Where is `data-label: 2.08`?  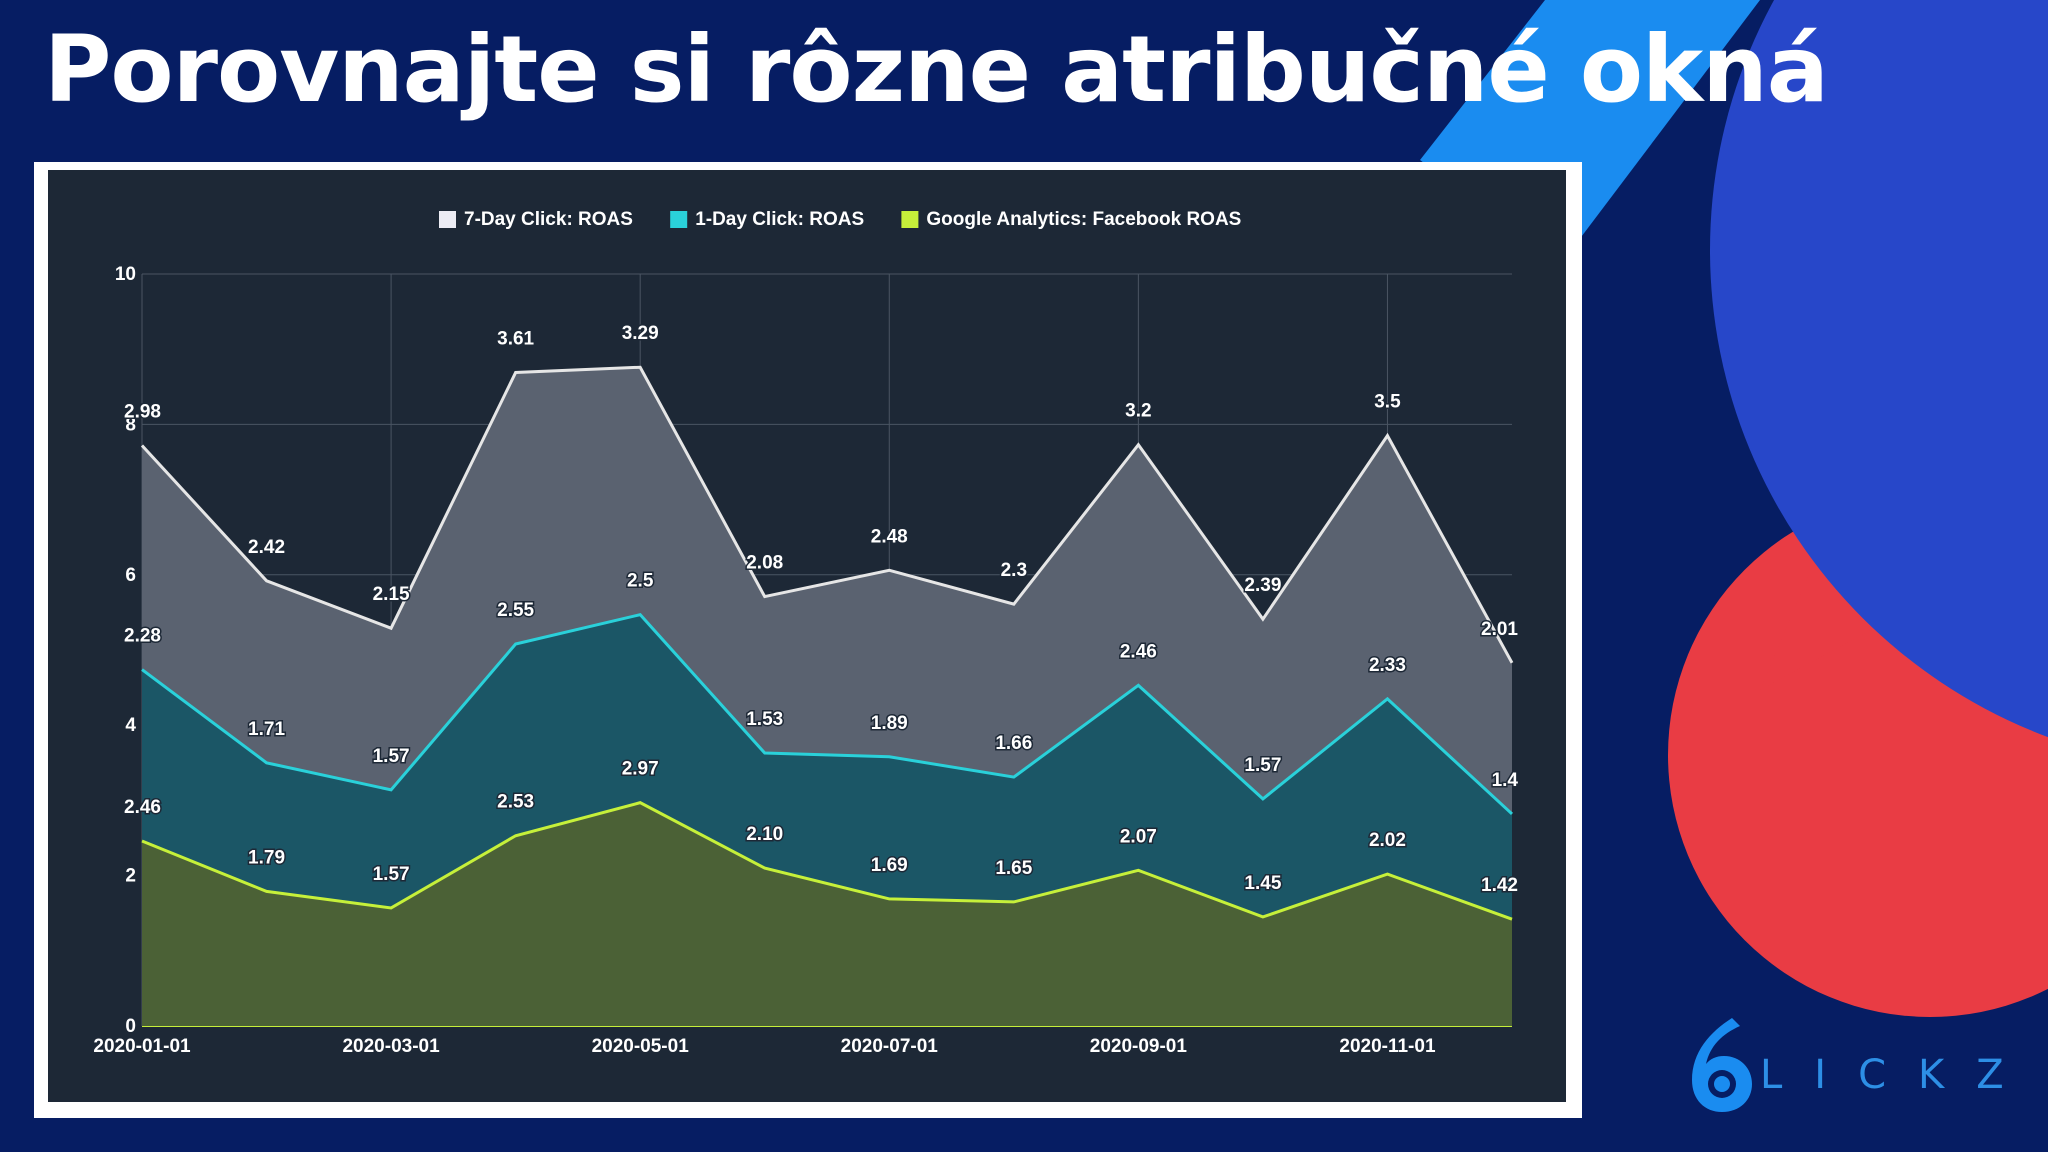 data-label: 2.08 is located at coordinates (764, 563).